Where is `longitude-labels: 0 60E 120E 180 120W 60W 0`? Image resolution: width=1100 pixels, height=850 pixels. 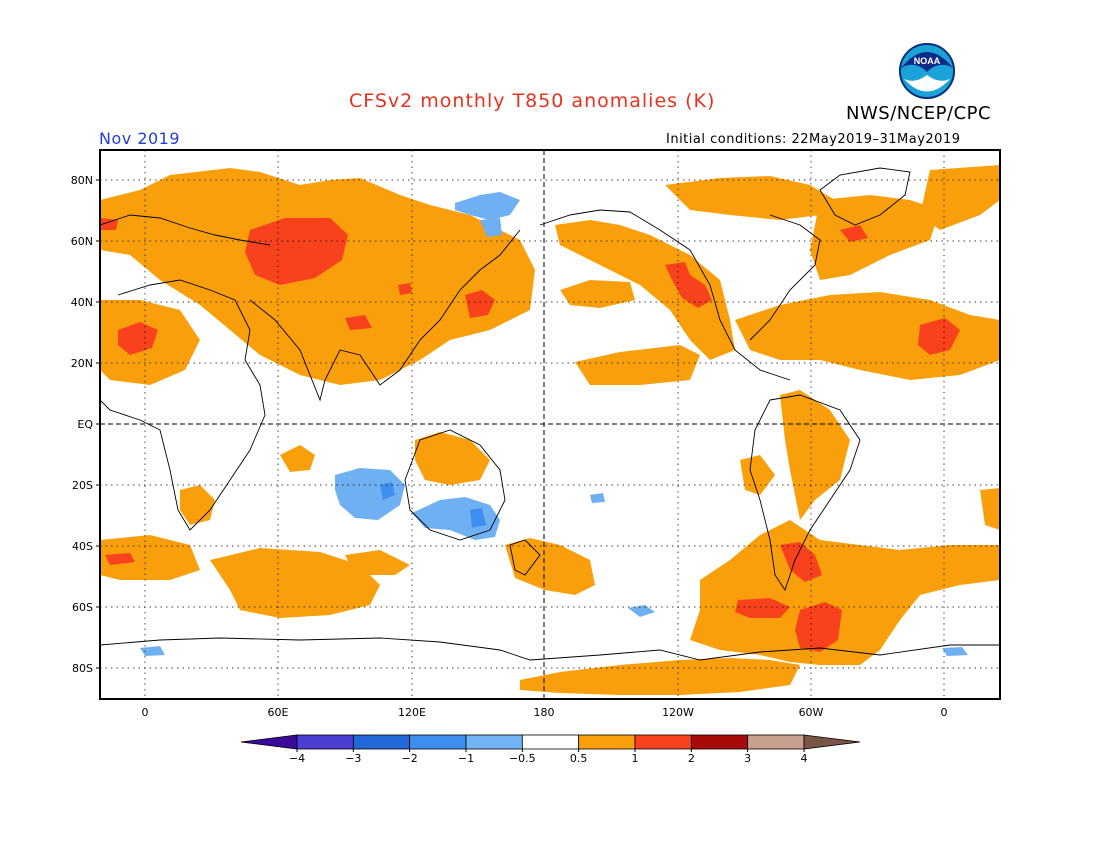 longitude-labels: 0 60E 120E 180 120W 60W 0 is located at coordinates (545, 712).